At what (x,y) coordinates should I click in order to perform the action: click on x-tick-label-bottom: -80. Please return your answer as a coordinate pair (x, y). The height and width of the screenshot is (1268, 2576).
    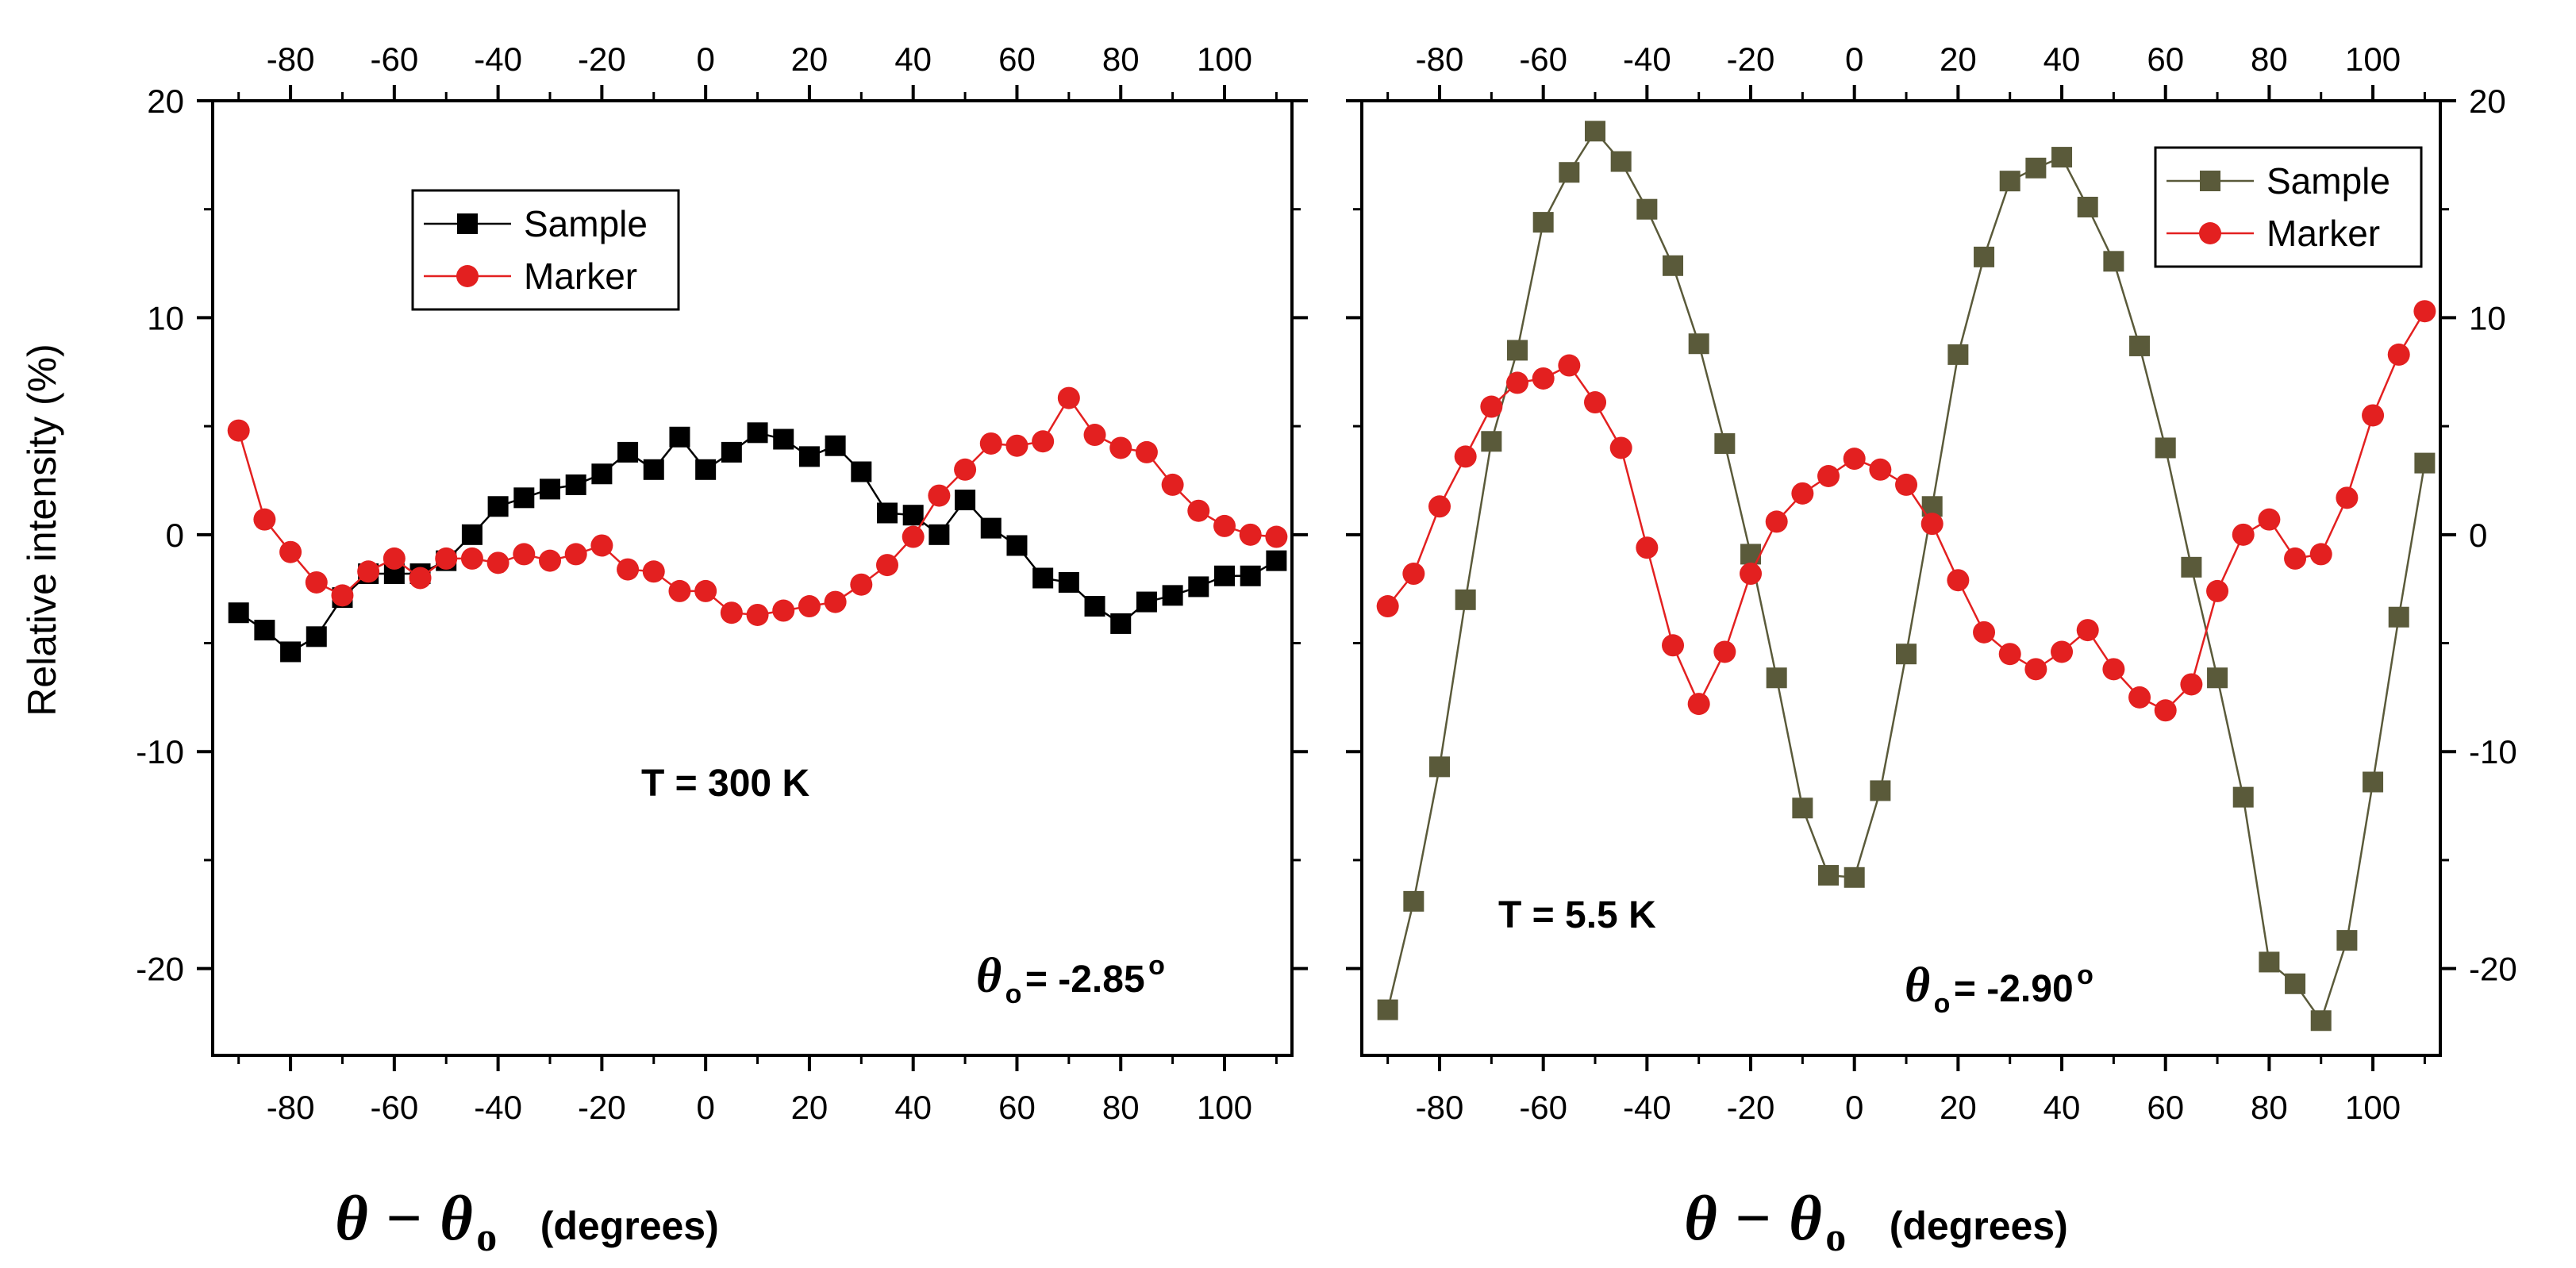
    Looking at the image, I should click on (291, 1107).